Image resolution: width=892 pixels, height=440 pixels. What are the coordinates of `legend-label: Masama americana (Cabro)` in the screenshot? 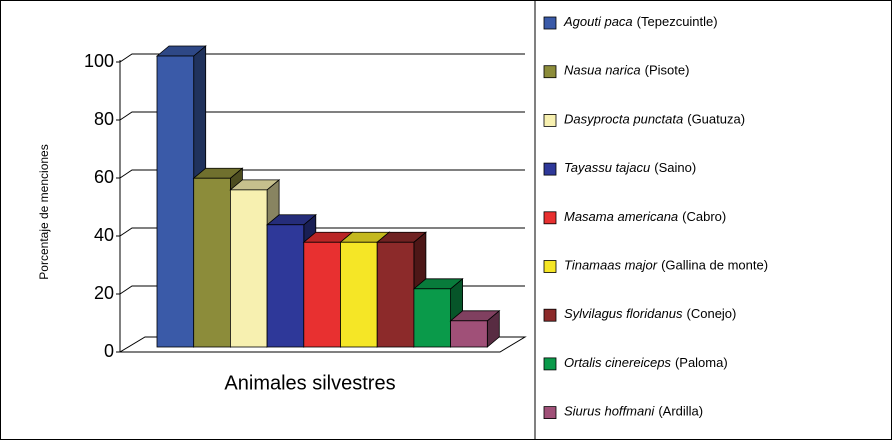 It's located at (645, 216).